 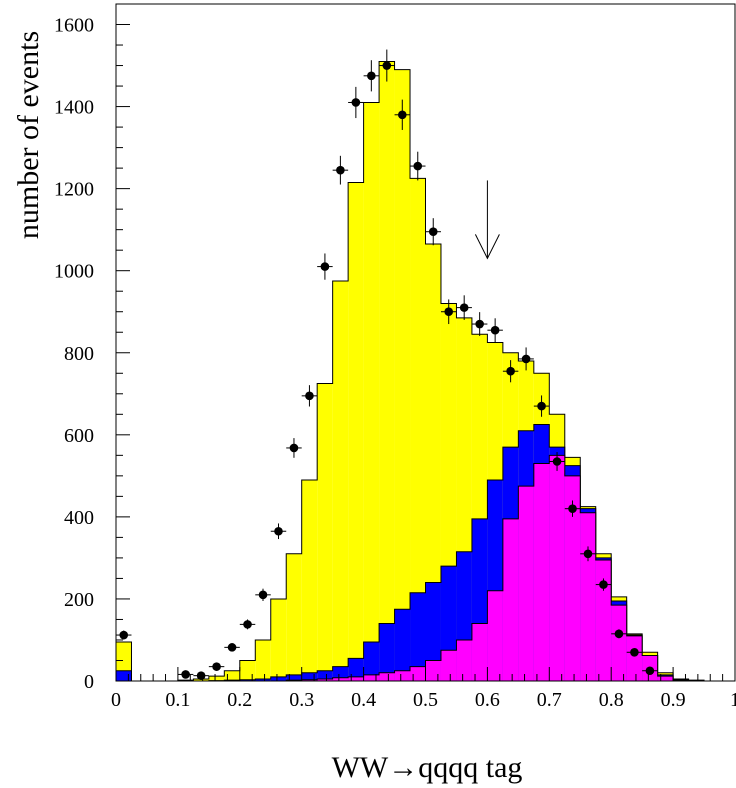 I want to click on y-tick-label: 1200, so click(x=74, y=190).